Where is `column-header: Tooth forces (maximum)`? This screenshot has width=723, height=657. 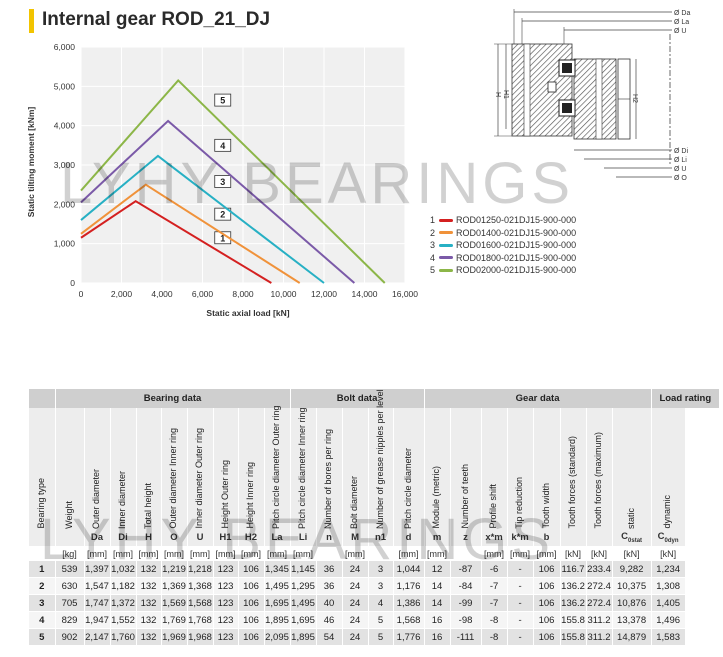
column-header: Tooth forces (maximum) is located at coordinates (599, 468).